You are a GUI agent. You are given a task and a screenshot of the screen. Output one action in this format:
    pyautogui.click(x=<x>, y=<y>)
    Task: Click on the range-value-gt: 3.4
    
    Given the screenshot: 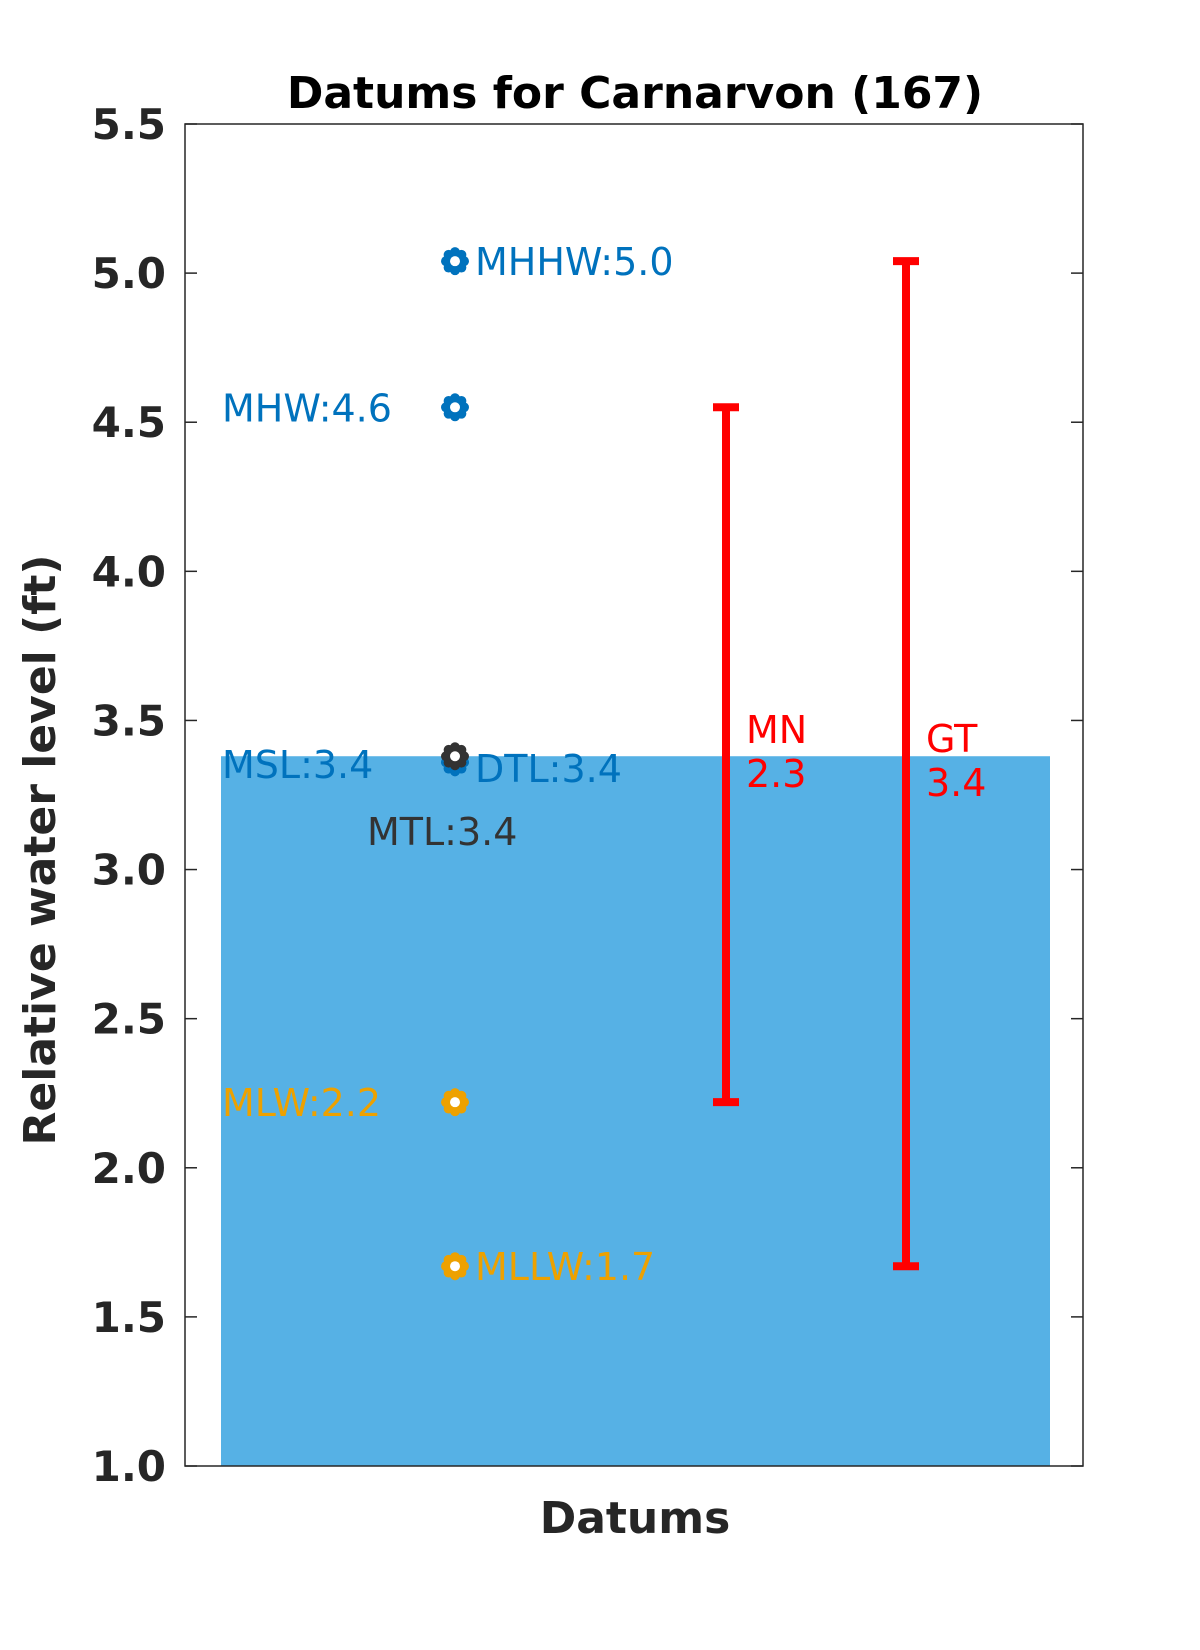 What is the action you would take?
    pyautogui.click(x=956, y=783)
    